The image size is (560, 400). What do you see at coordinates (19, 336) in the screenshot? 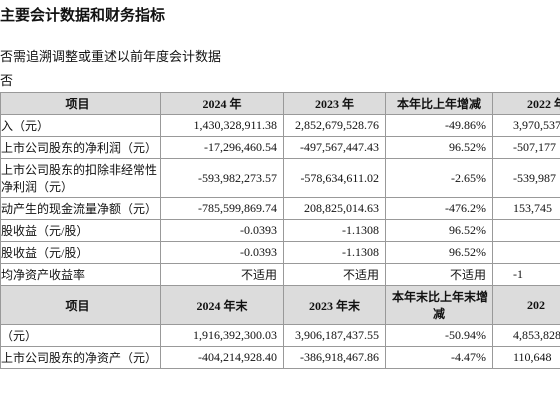
I see `cell-line: （元）` at bounding box center [19, 336].